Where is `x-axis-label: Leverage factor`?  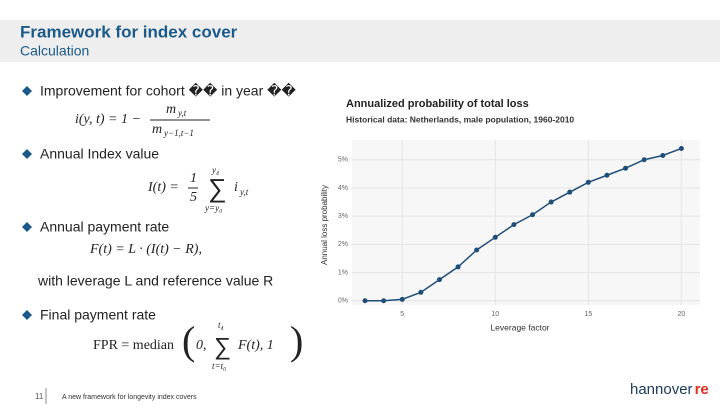 x-axis-label: Leverage factor is located at coordinates (519, 327).